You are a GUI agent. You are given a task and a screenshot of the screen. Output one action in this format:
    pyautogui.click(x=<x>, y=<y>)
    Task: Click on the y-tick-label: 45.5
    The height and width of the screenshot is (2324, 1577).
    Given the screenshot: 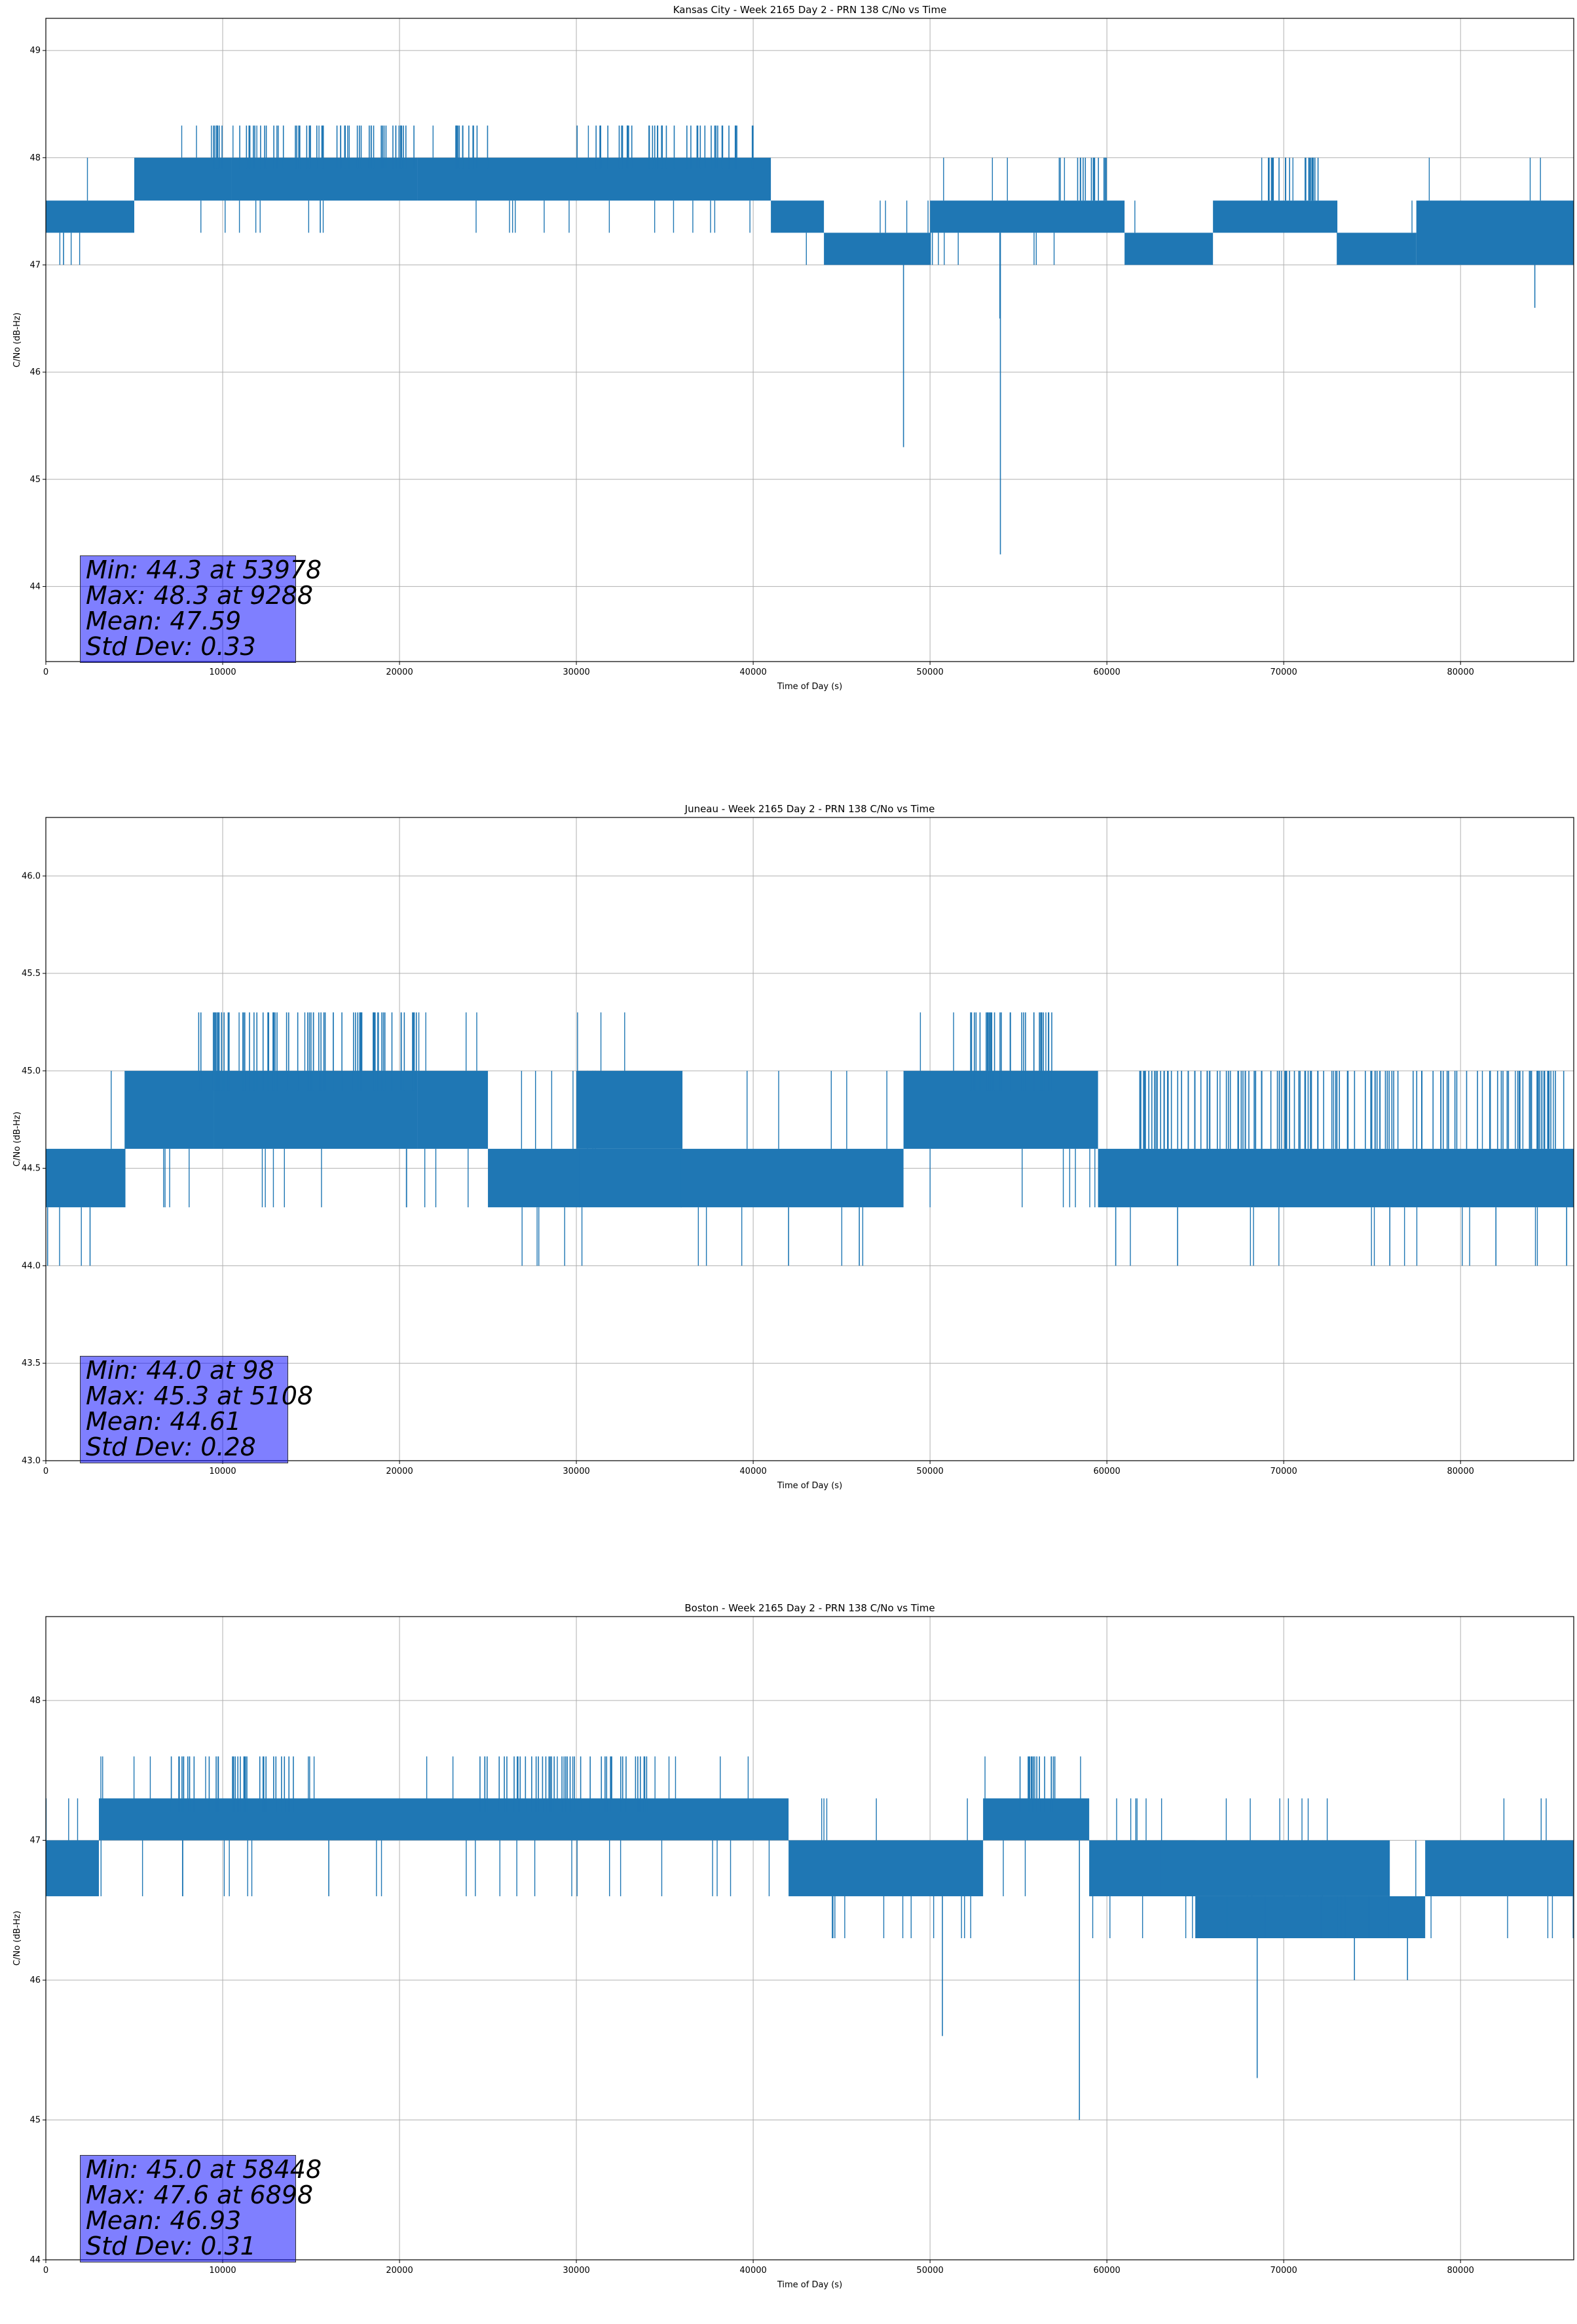 What is the action you would take?
    pyautogui.click(x=31, y=974)
    